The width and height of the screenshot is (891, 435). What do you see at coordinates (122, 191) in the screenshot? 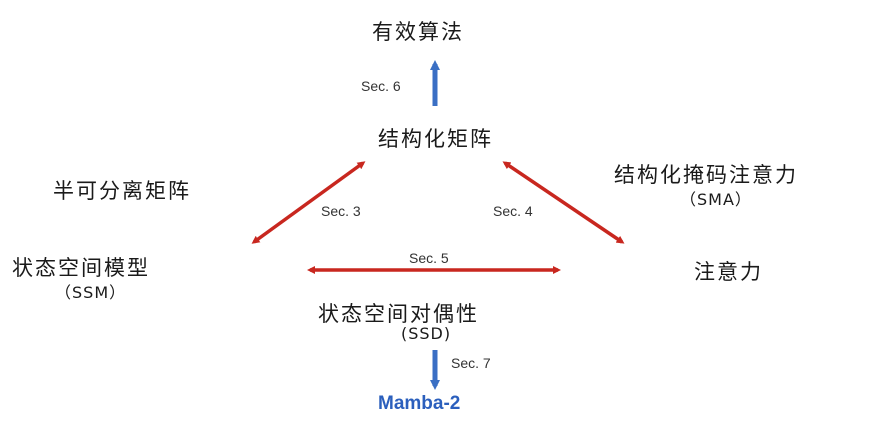
I see `node-semiseparable-matrix: 半可分离矩阵` at bounding box center [122, 191].